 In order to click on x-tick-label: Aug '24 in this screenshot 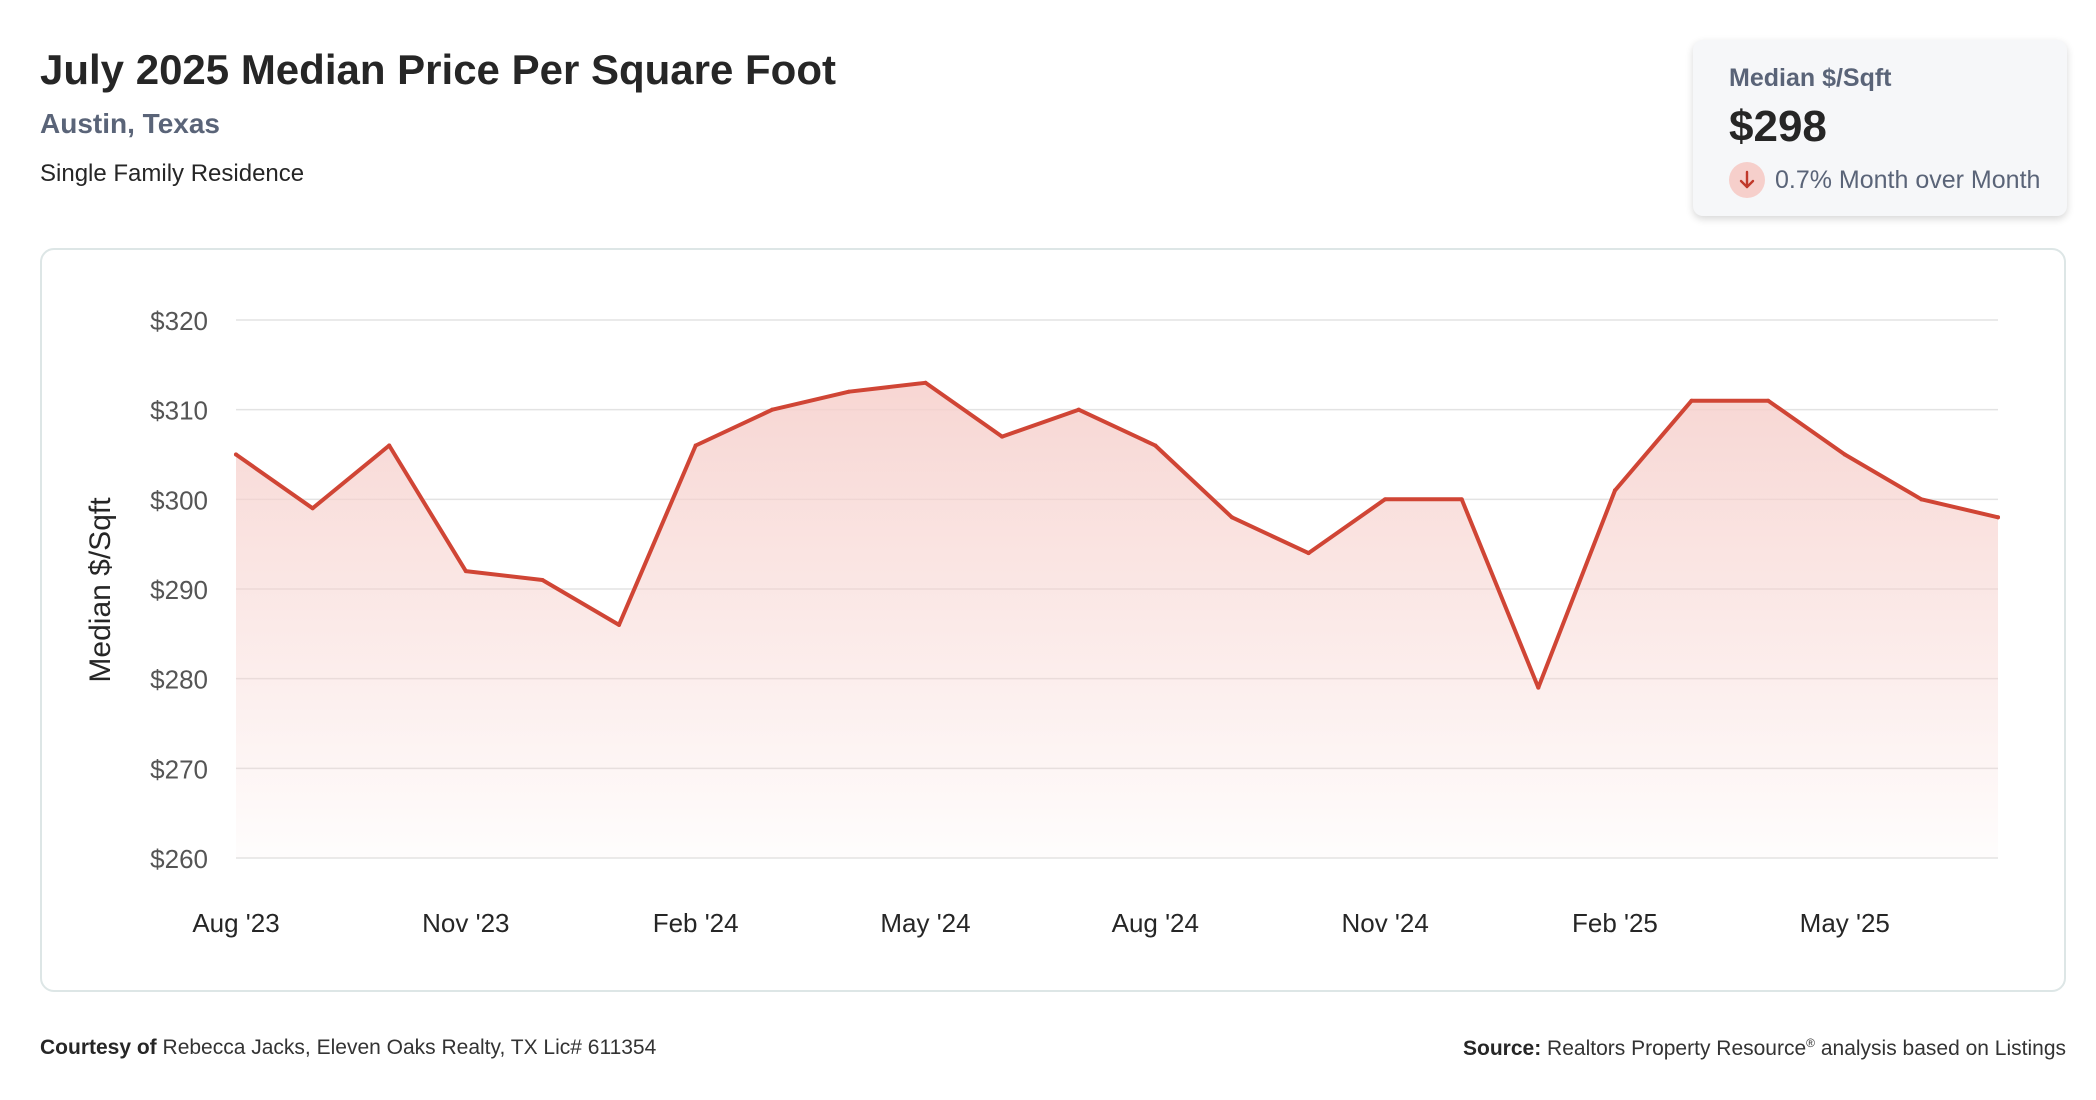, I will do `click(1155, 923)`.